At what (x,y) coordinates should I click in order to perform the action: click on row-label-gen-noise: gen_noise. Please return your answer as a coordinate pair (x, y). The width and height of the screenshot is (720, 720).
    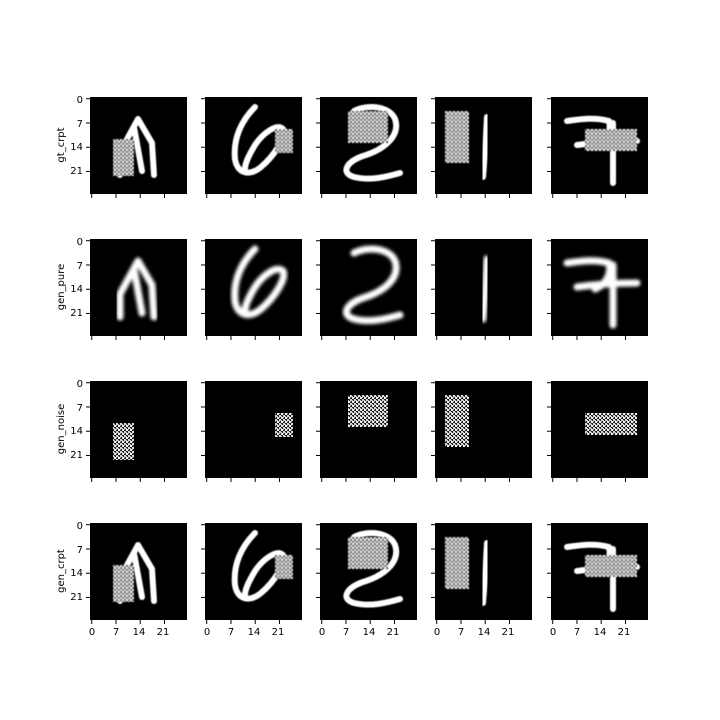
    Looking at the image, I should click on (61, 429).